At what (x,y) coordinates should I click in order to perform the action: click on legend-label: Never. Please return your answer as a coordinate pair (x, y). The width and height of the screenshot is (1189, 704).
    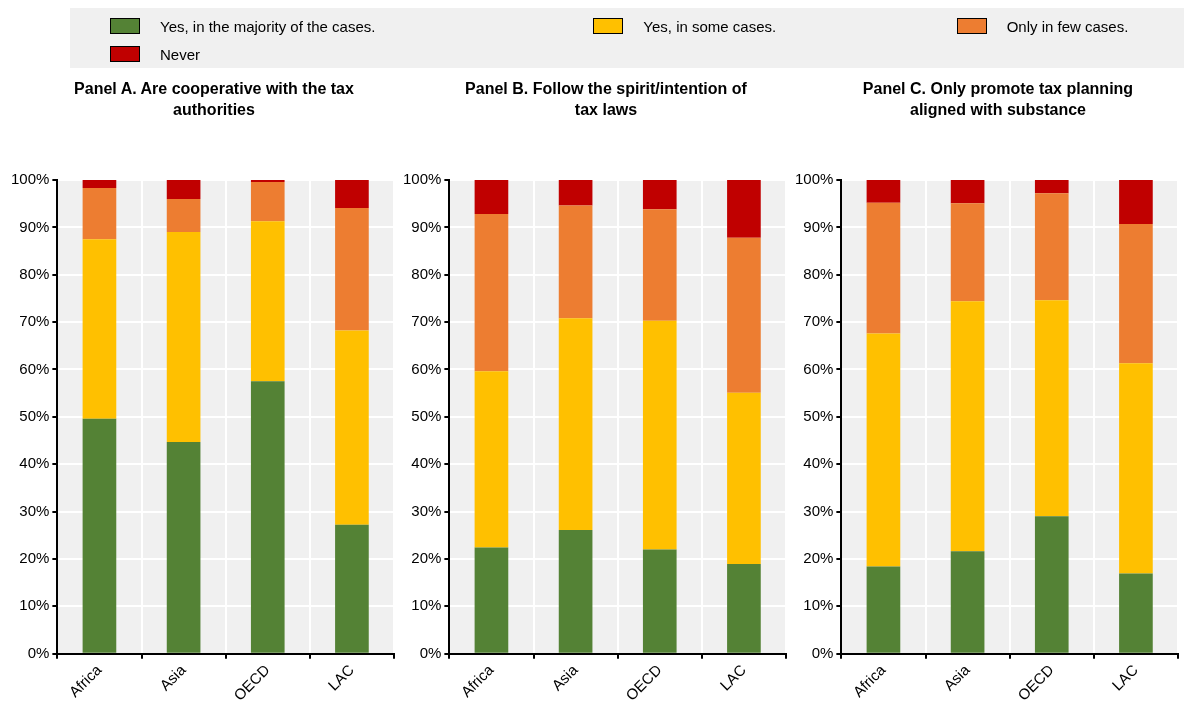
    Looking at the image, I should click on (180, 54).